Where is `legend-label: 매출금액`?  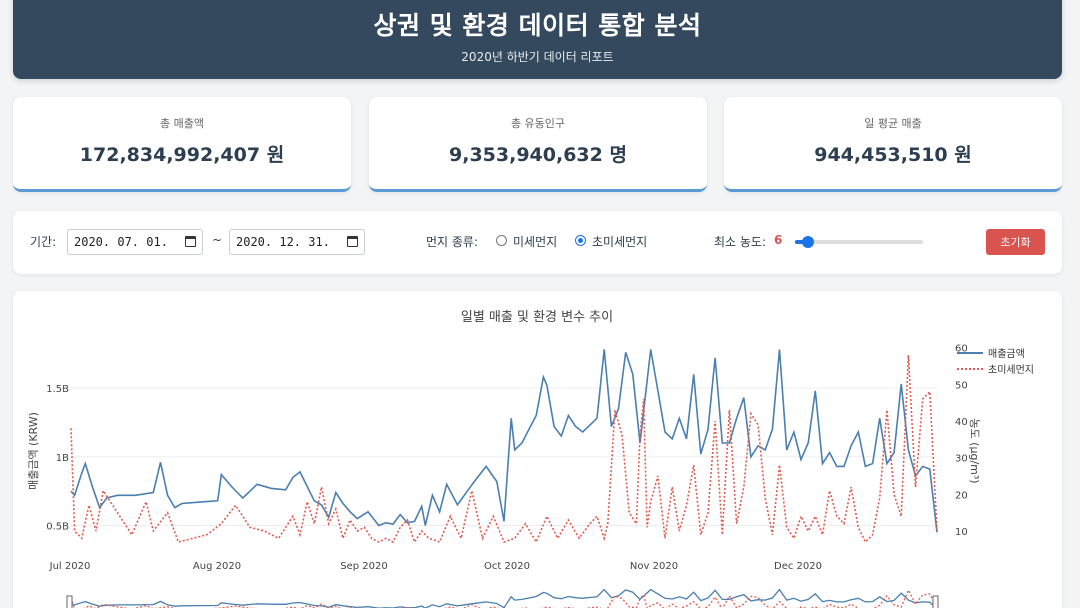
legend-label: 매출금액 is located at coordinates (1006, 354).